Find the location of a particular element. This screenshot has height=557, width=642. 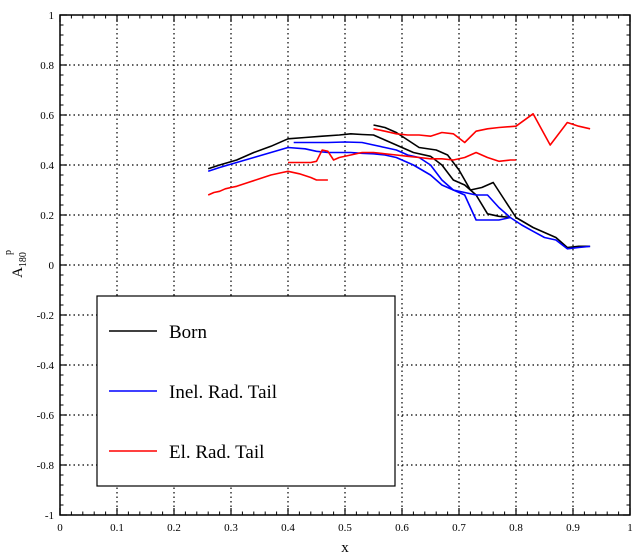

y-tick-label: 0.8 is located at coordinates (47, 66).